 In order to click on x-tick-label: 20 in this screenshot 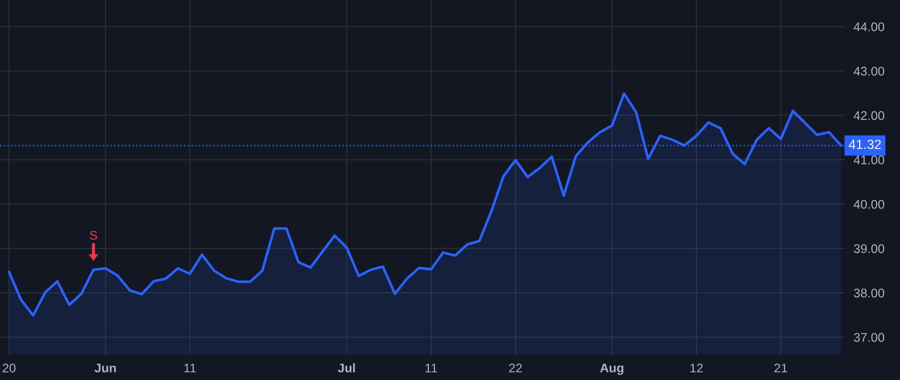, I will do `click(9, 368)`.